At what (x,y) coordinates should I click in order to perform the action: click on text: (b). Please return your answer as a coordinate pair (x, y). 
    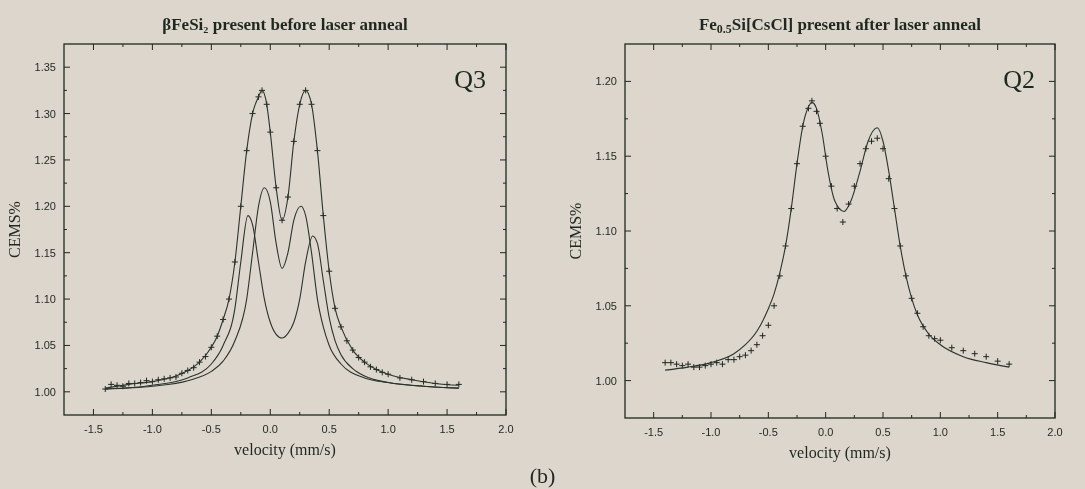
    Looking at the image, I should click on (542, 475).